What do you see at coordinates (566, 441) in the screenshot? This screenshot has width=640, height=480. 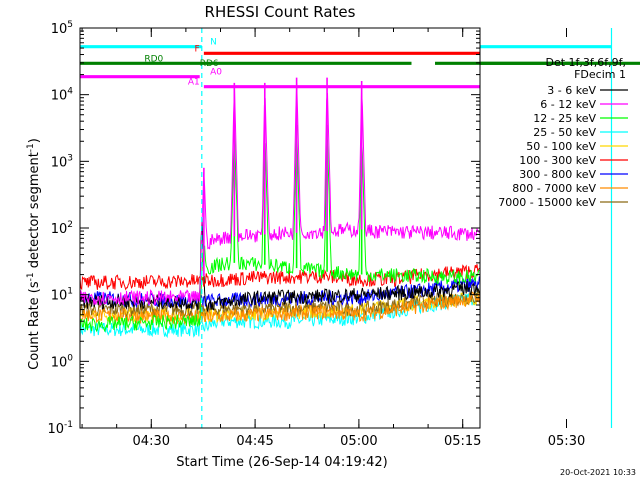 I see `x-tick-label: 05:30` at bounding box center [566, 441].